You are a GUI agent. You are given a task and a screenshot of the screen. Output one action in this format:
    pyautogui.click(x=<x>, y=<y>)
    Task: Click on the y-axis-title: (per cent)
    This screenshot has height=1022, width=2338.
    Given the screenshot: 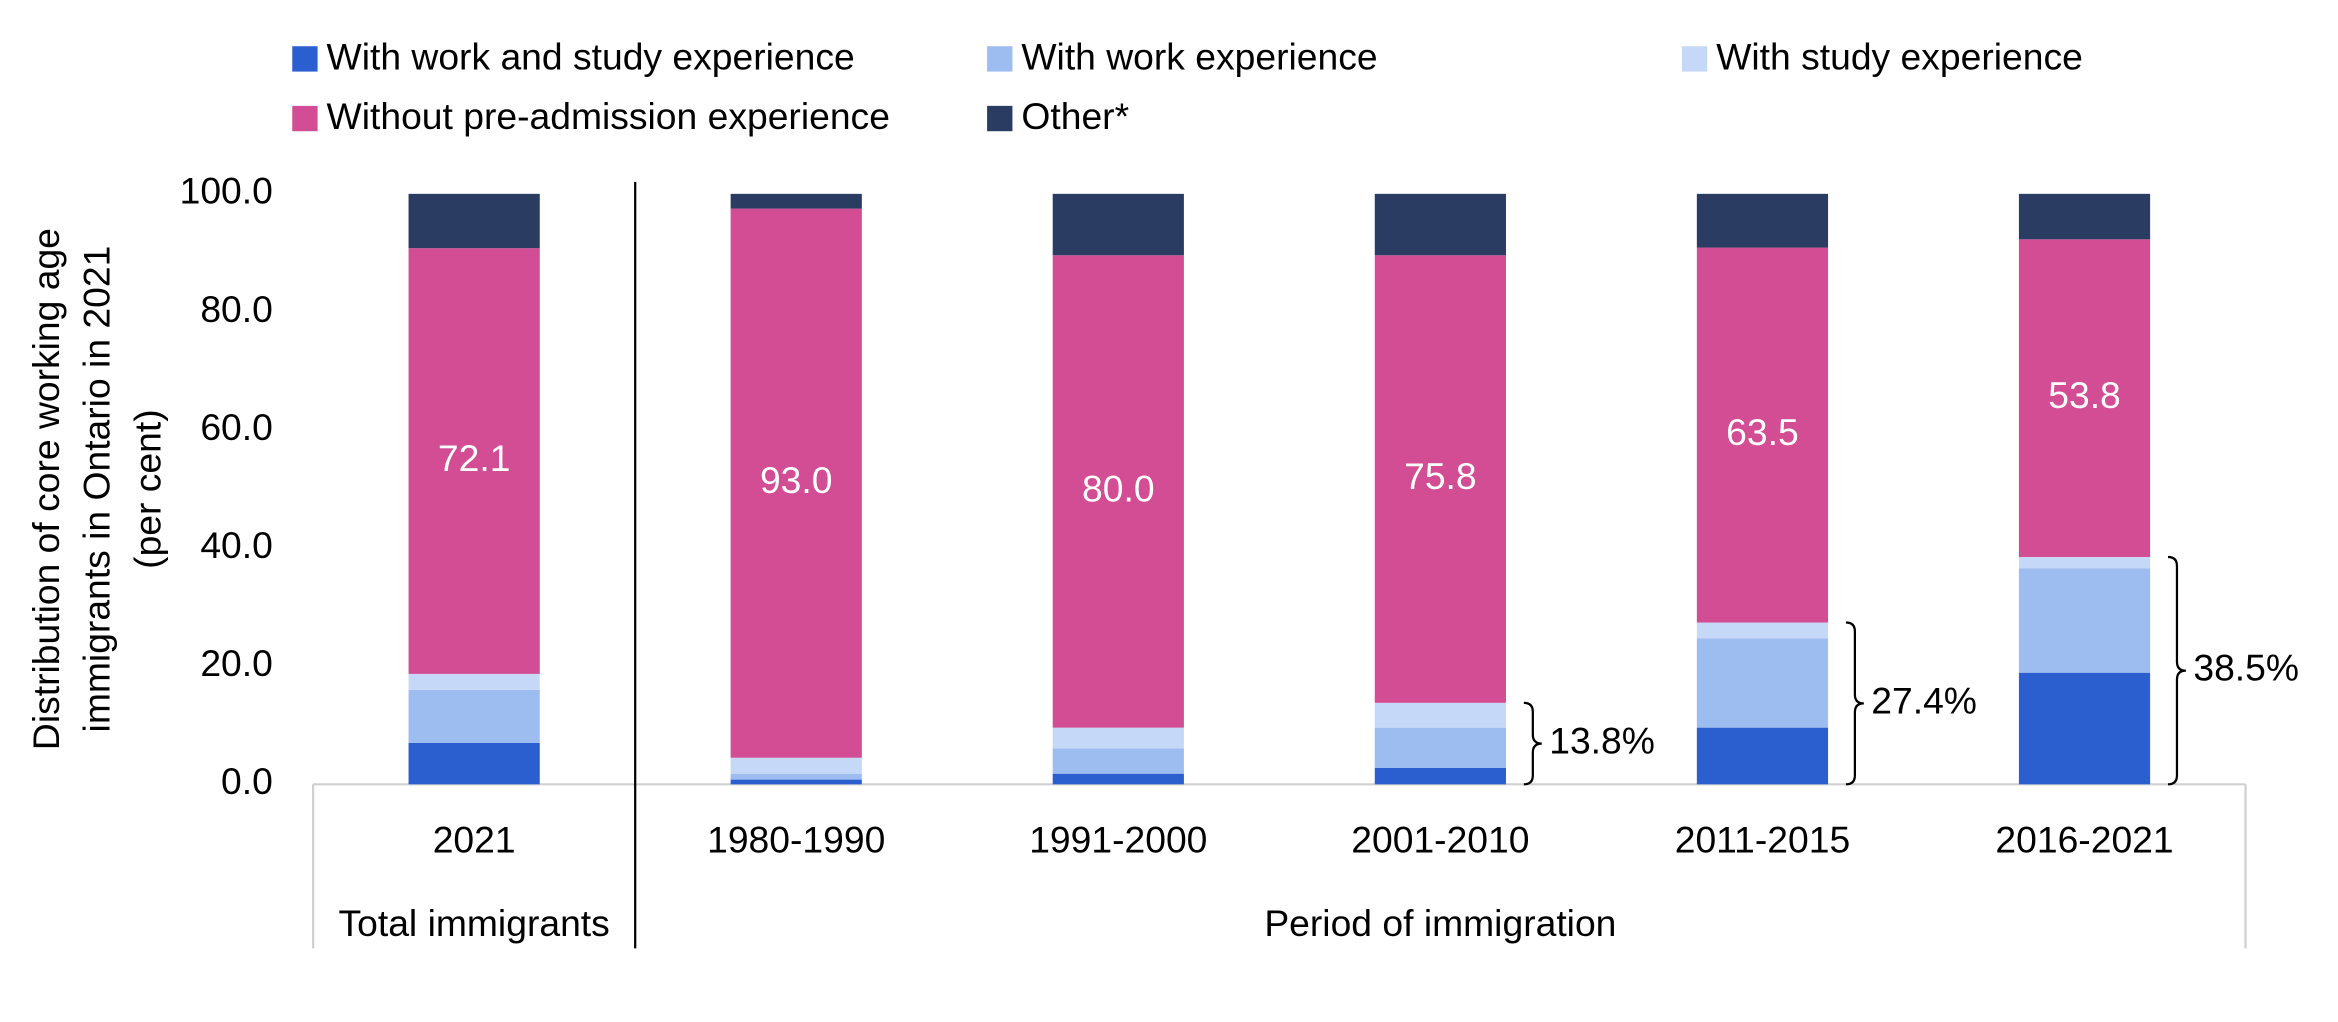 What is the action you would take?
    pyautogui.click(x=147, y=488)
    